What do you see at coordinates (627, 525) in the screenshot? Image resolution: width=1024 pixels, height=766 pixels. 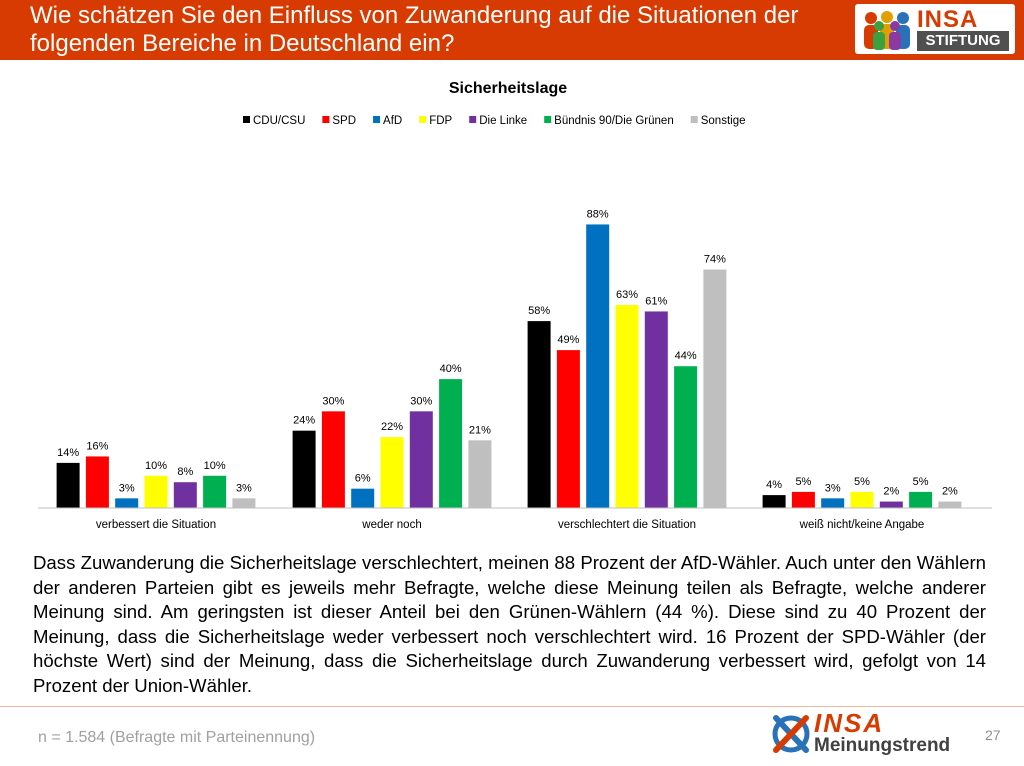 I see `x-label-verschlechtert-die-situation: verschlechtert die Situation` at bounding box center [627, 525].